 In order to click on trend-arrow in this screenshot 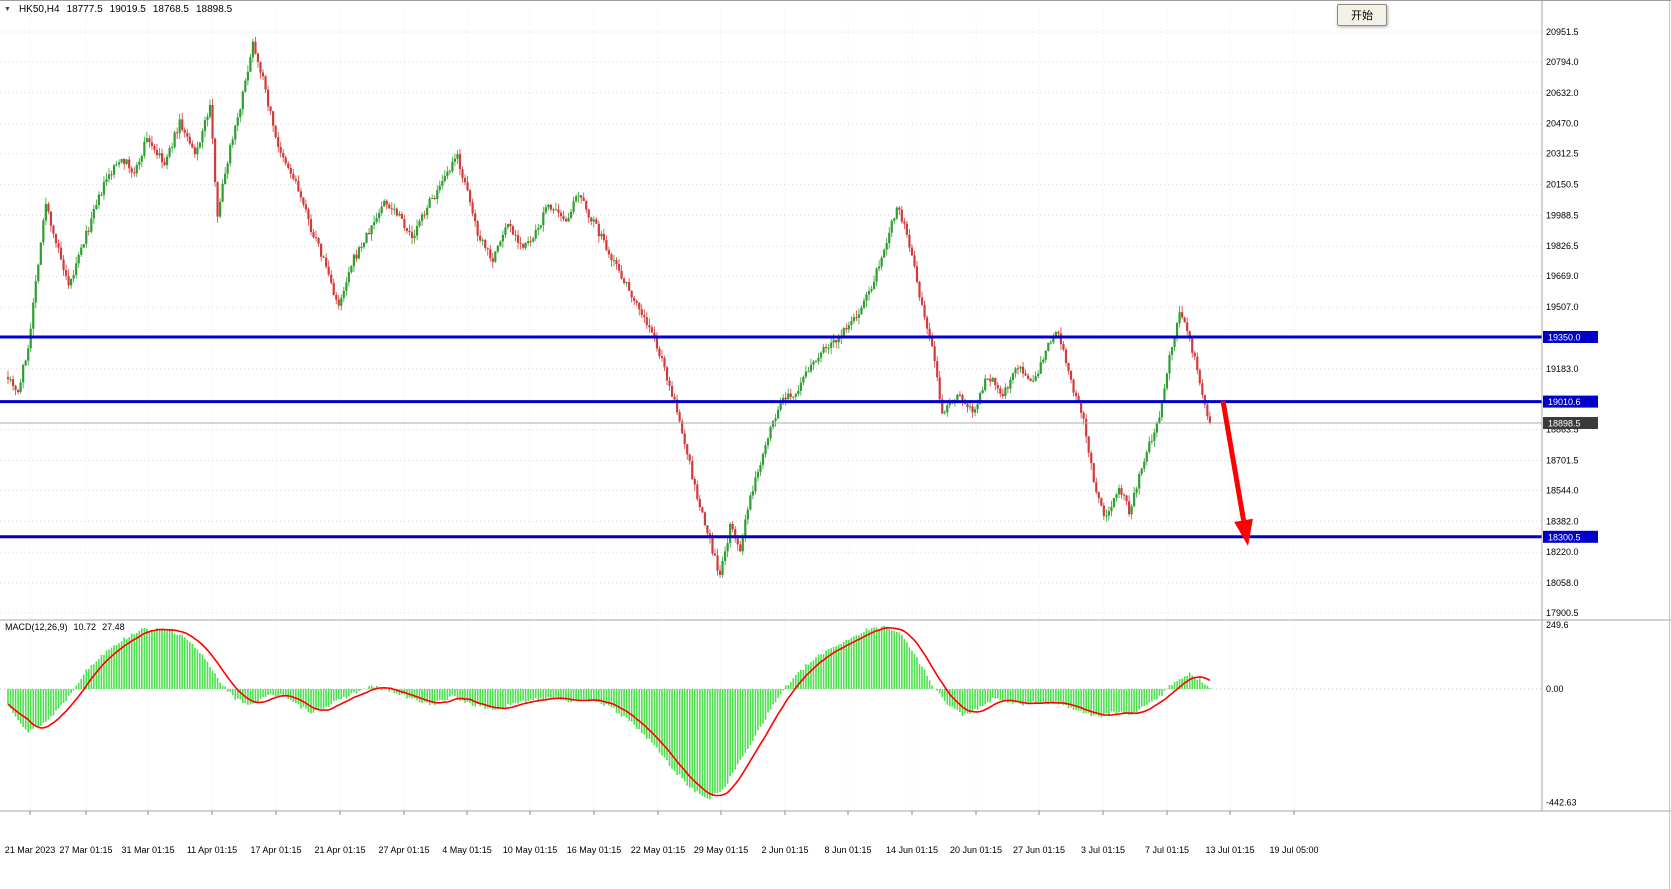, I will do `click(1236, 473)`.